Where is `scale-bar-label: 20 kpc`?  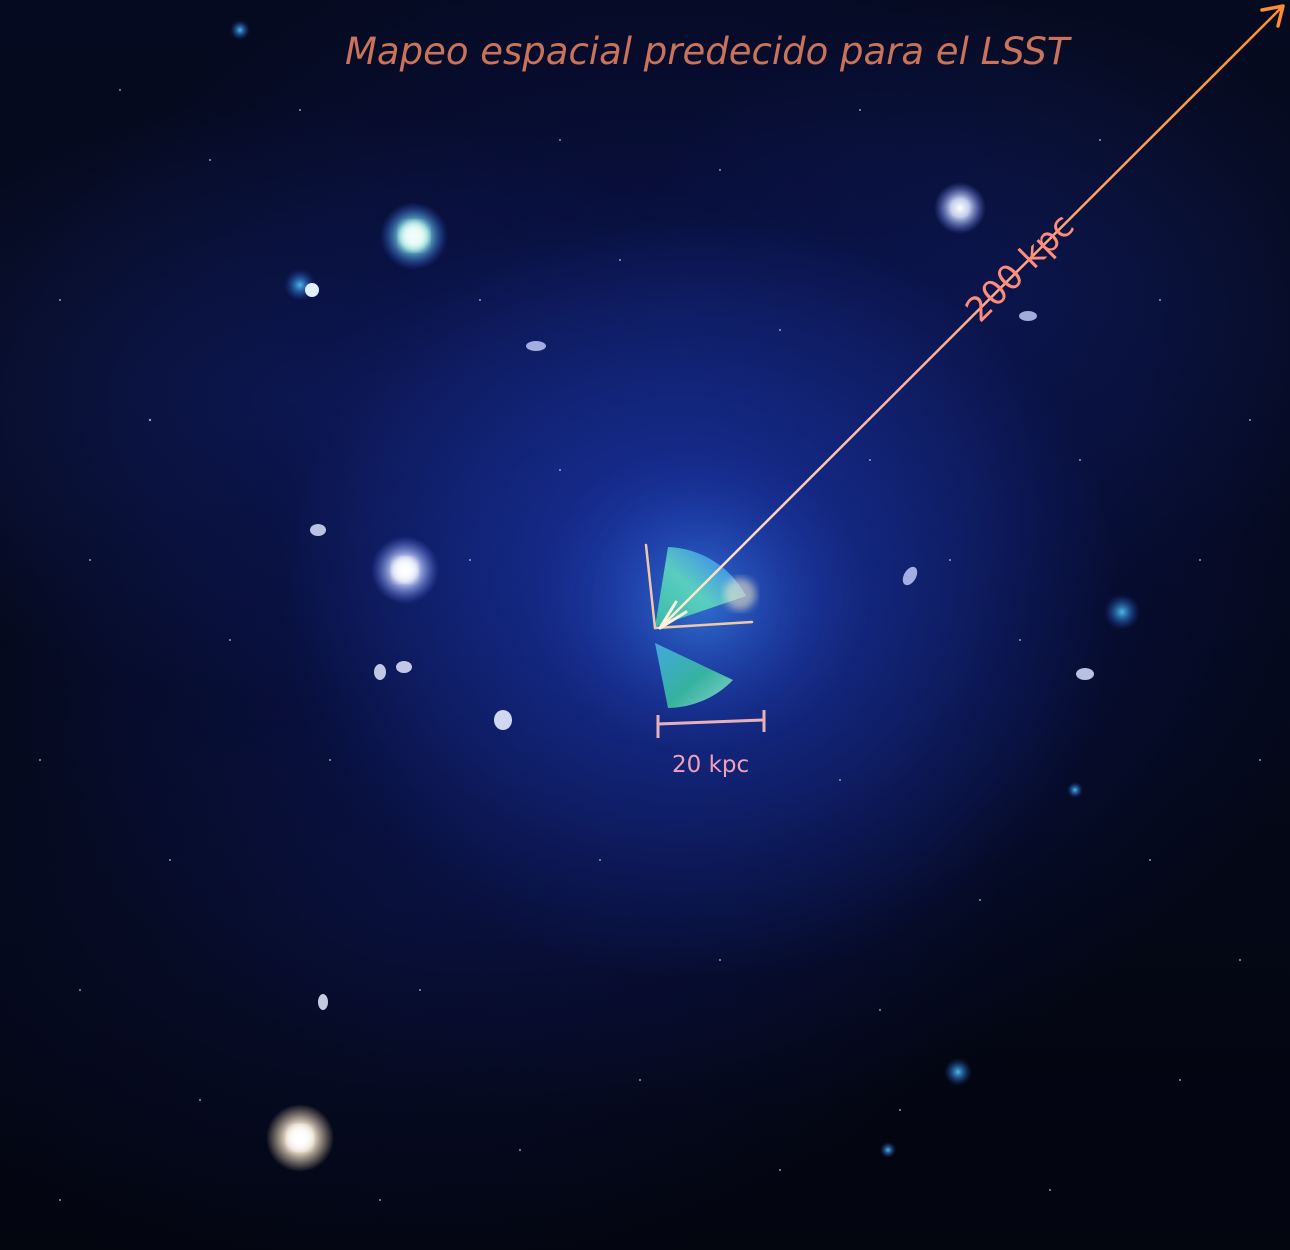 scale-bar-label: 20 kpc is located at coordinates (711, 765).